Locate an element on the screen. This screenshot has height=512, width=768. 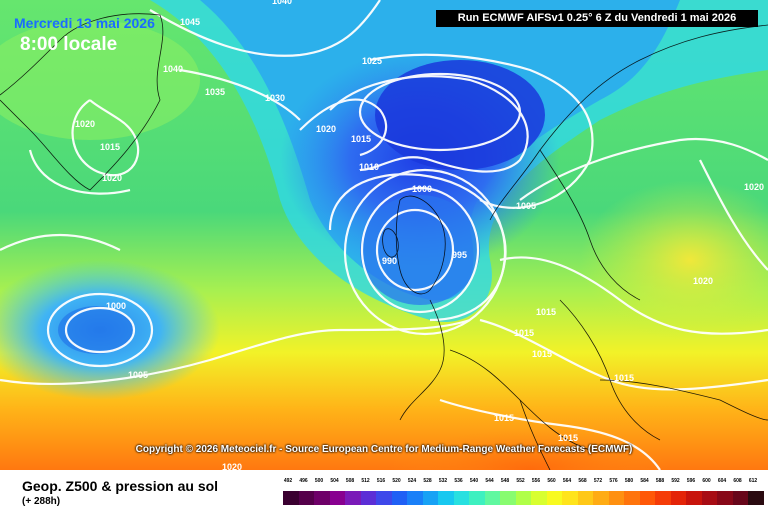
scale-tick-label: 552 is located at coordinates (520, 481).